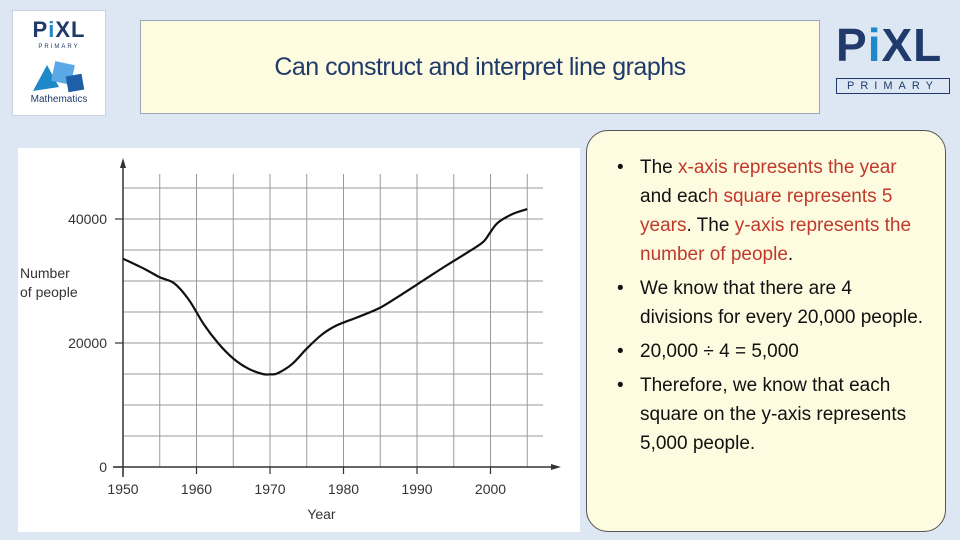 This screenshot has width=960, height=540. Describe the element at coordinates (123, 163) in the screenshot. I see `y-axis-arrow` at that location.